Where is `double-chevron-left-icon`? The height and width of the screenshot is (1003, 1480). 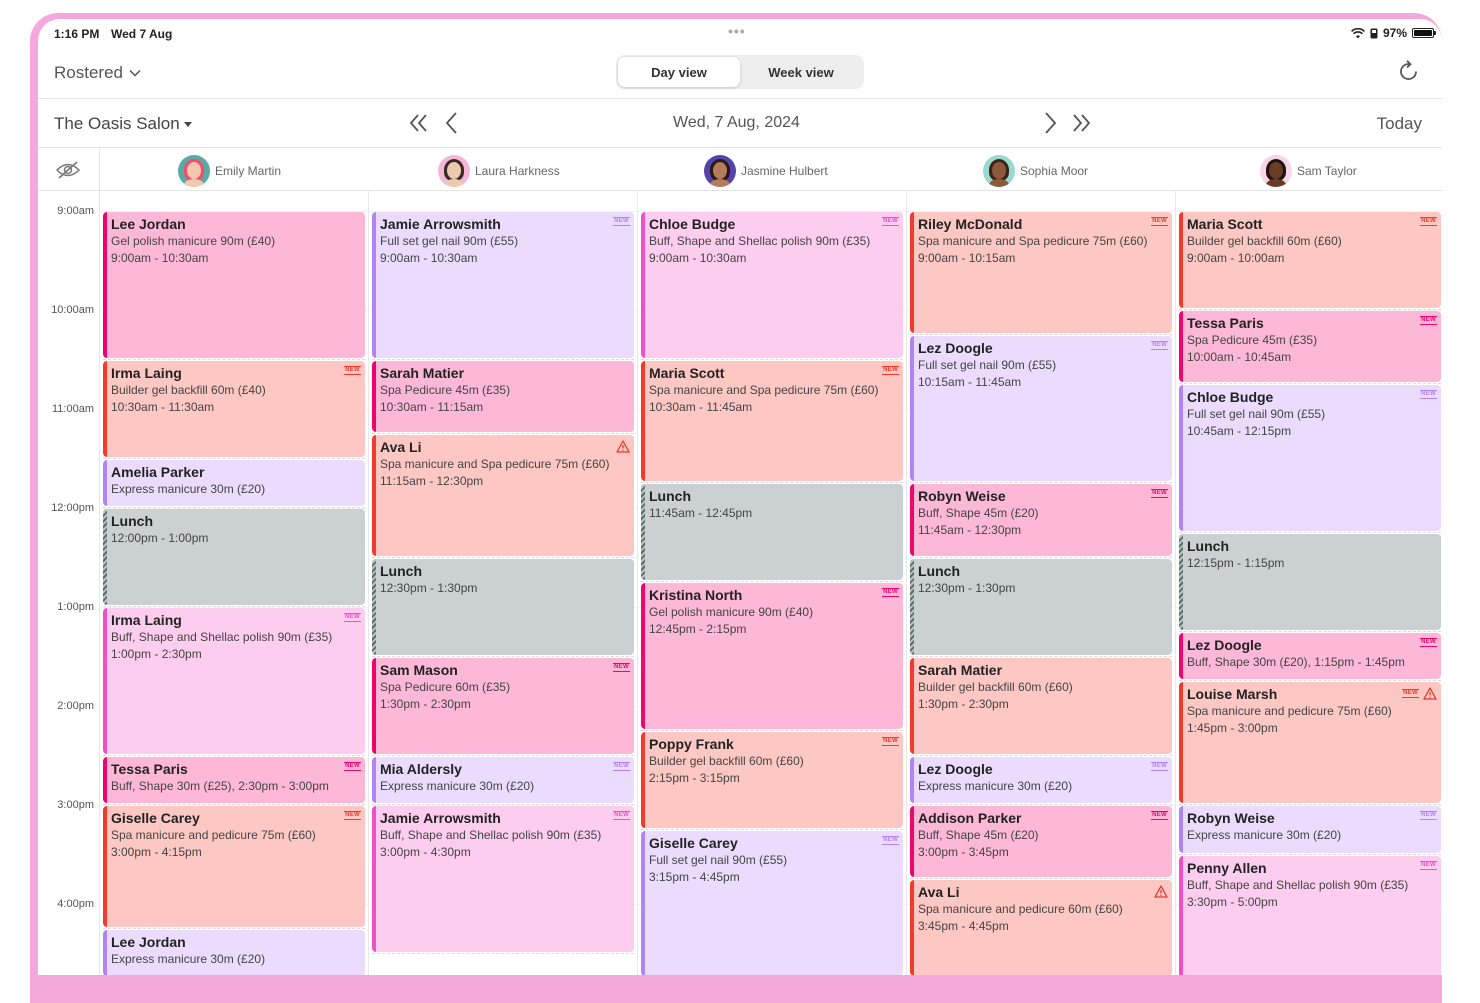 double-chevron-left-icon is located at coordinates (419, 123).